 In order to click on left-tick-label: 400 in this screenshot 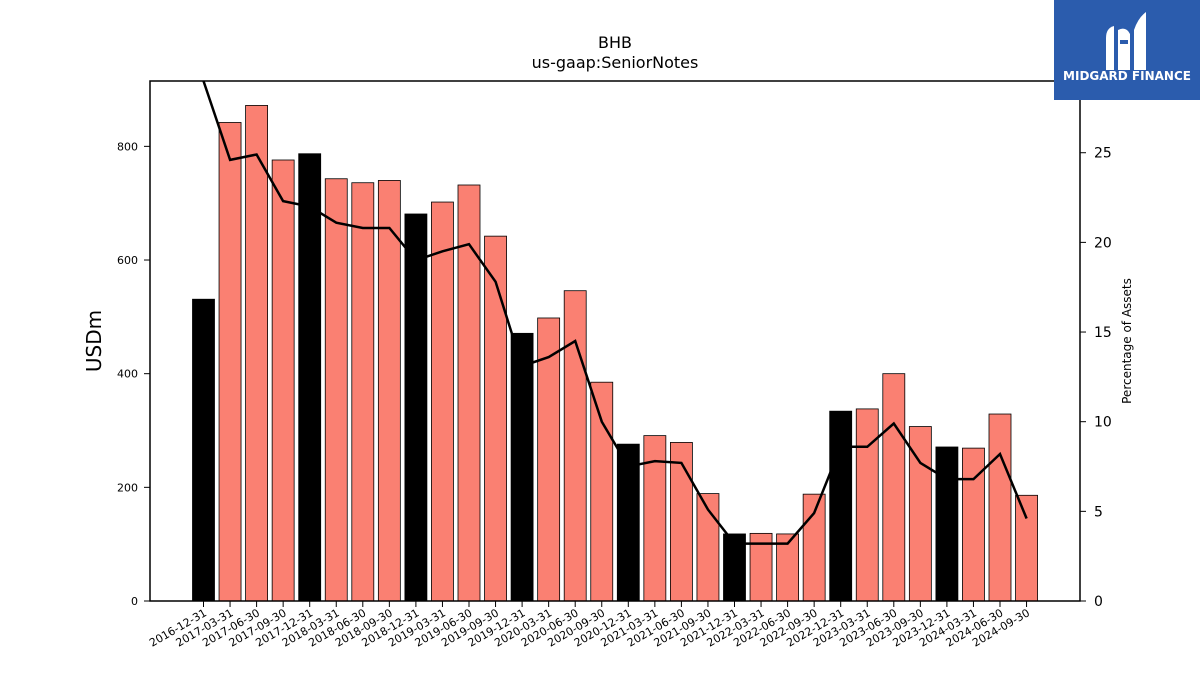, I will do `click(127, 374)`.